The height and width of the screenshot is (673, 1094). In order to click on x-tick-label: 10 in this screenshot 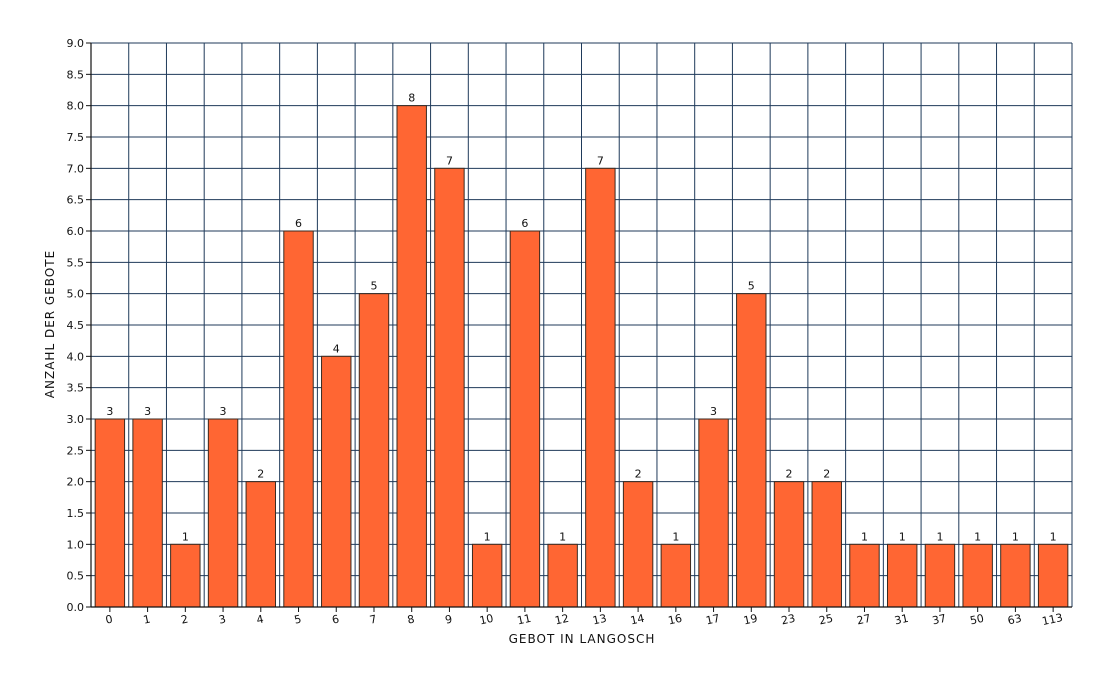, I will do `click(486, 620)`.